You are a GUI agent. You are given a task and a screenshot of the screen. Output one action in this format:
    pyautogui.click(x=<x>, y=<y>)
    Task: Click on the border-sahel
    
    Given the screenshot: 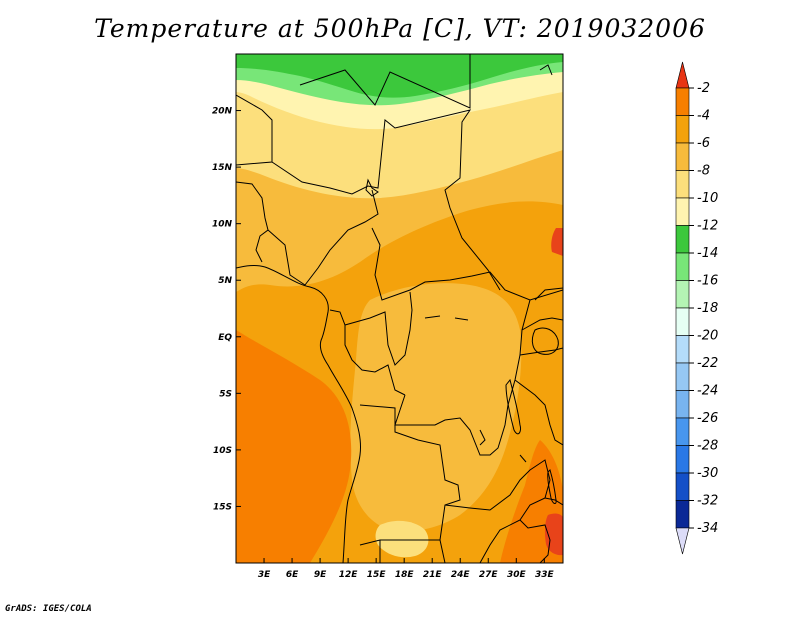 What is the action you would take?
    pyautogui.click(x=252, y=222)
    